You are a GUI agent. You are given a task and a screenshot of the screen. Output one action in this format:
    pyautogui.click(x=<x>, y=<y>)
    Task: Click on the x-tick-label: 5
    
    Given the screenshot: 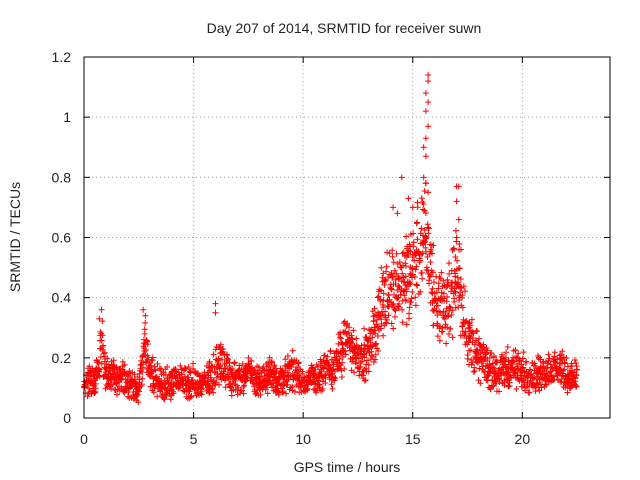 What is the action you would take?
    pyautogui.click(x=194, y=439)
    